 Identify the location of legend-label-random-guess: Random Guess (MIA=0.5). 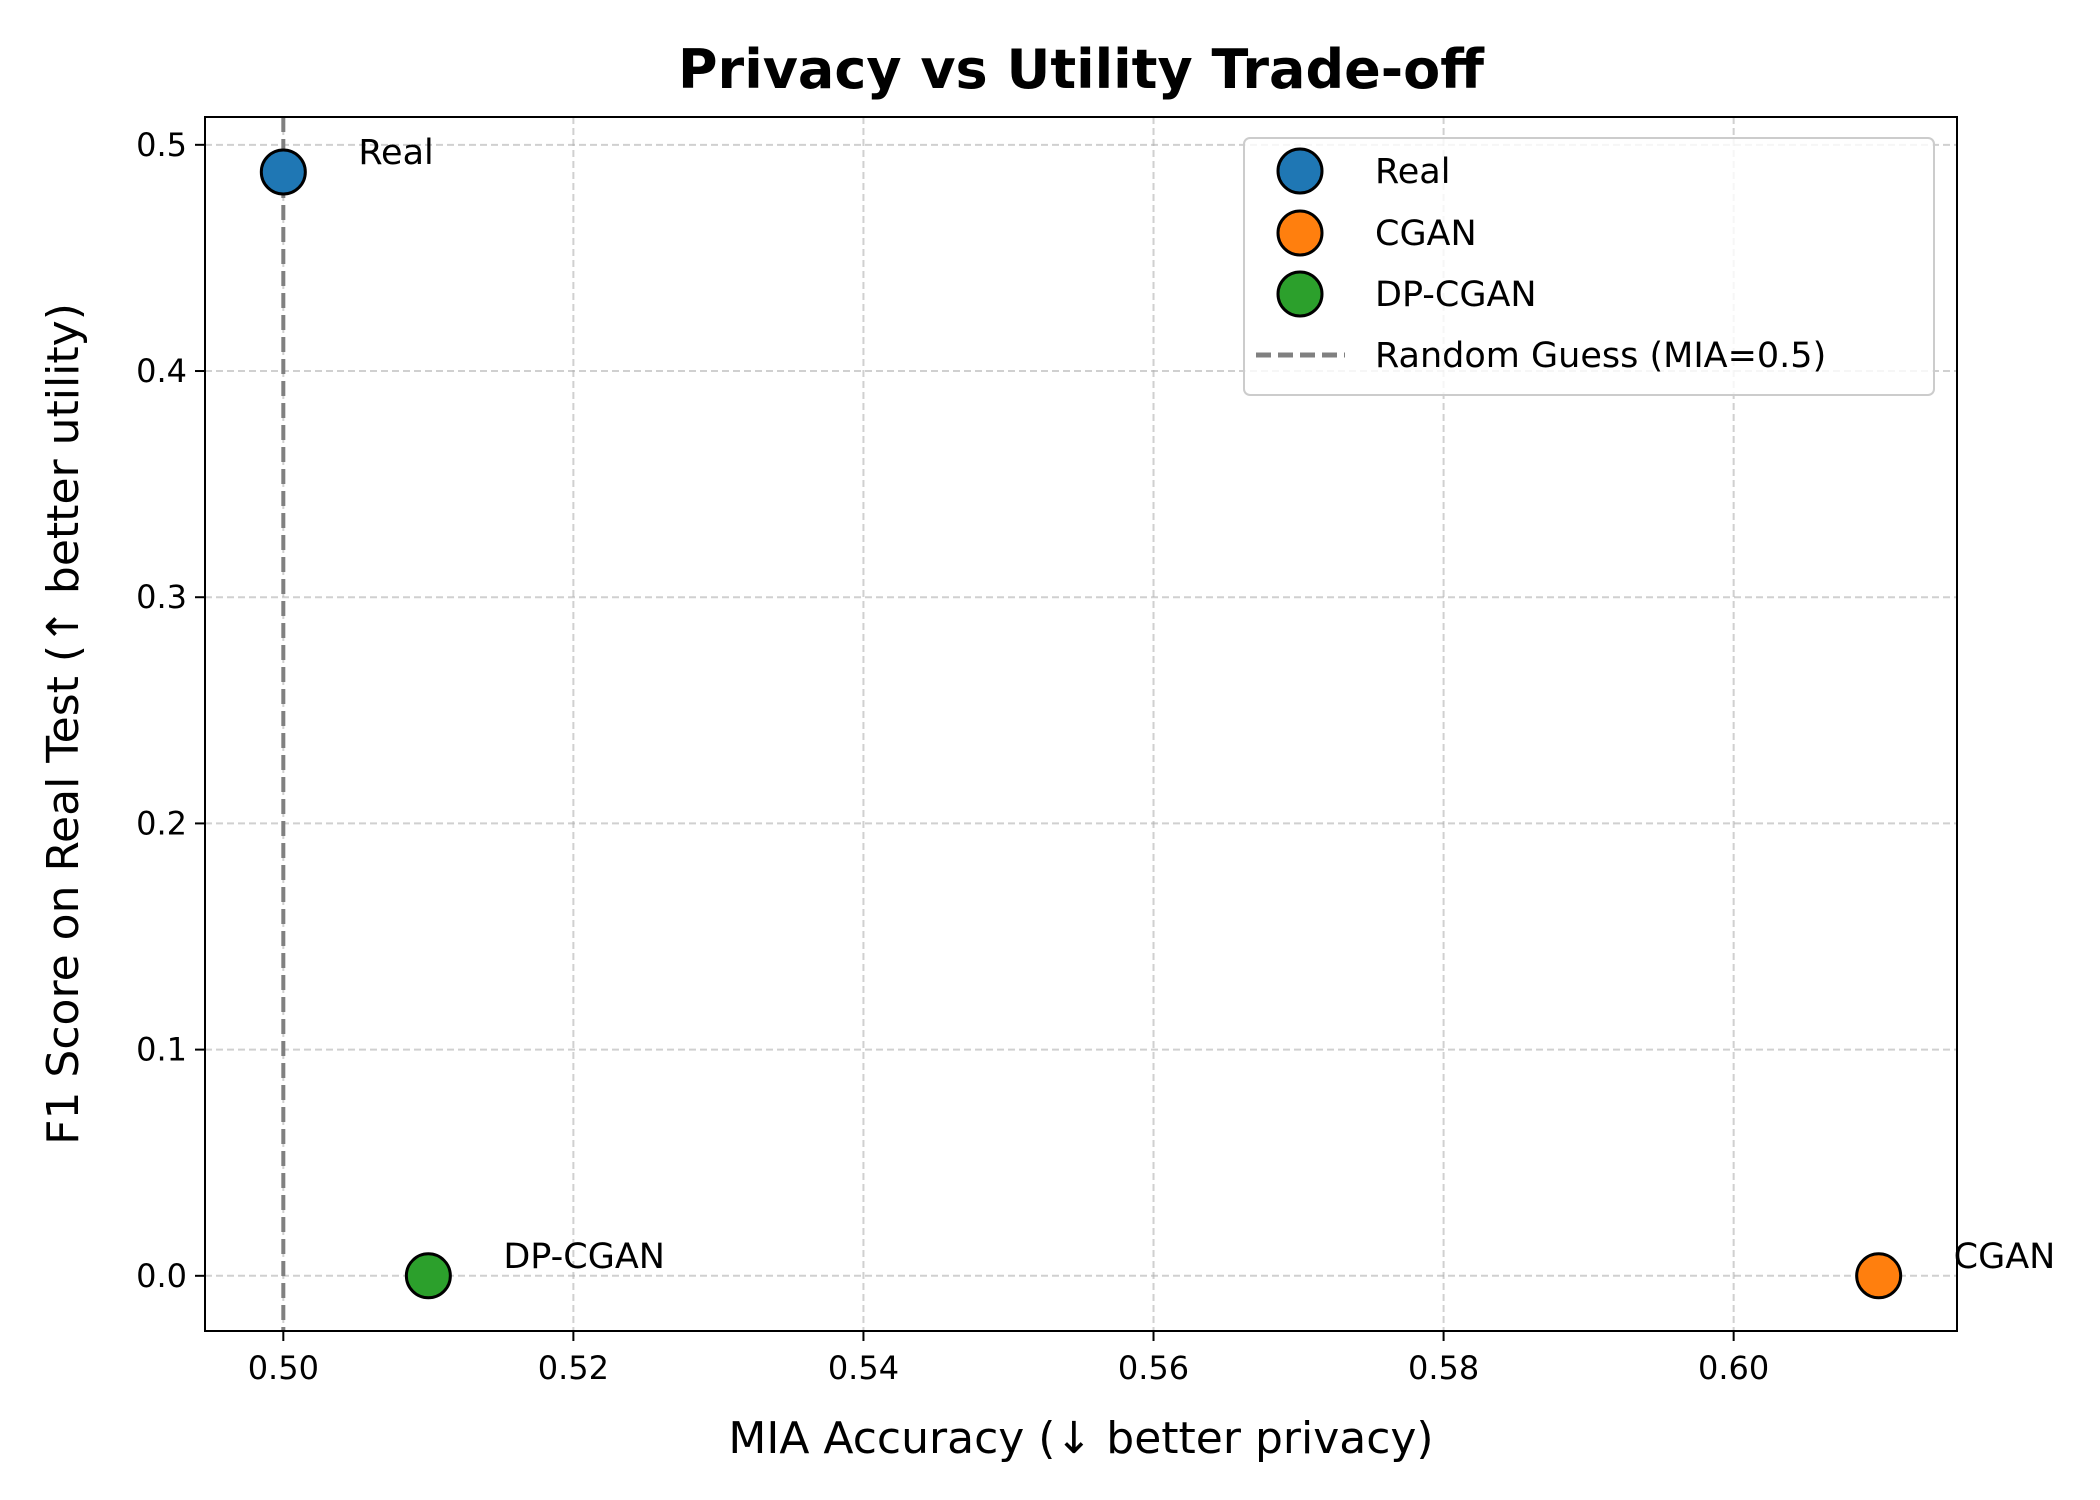
(1600, 356).